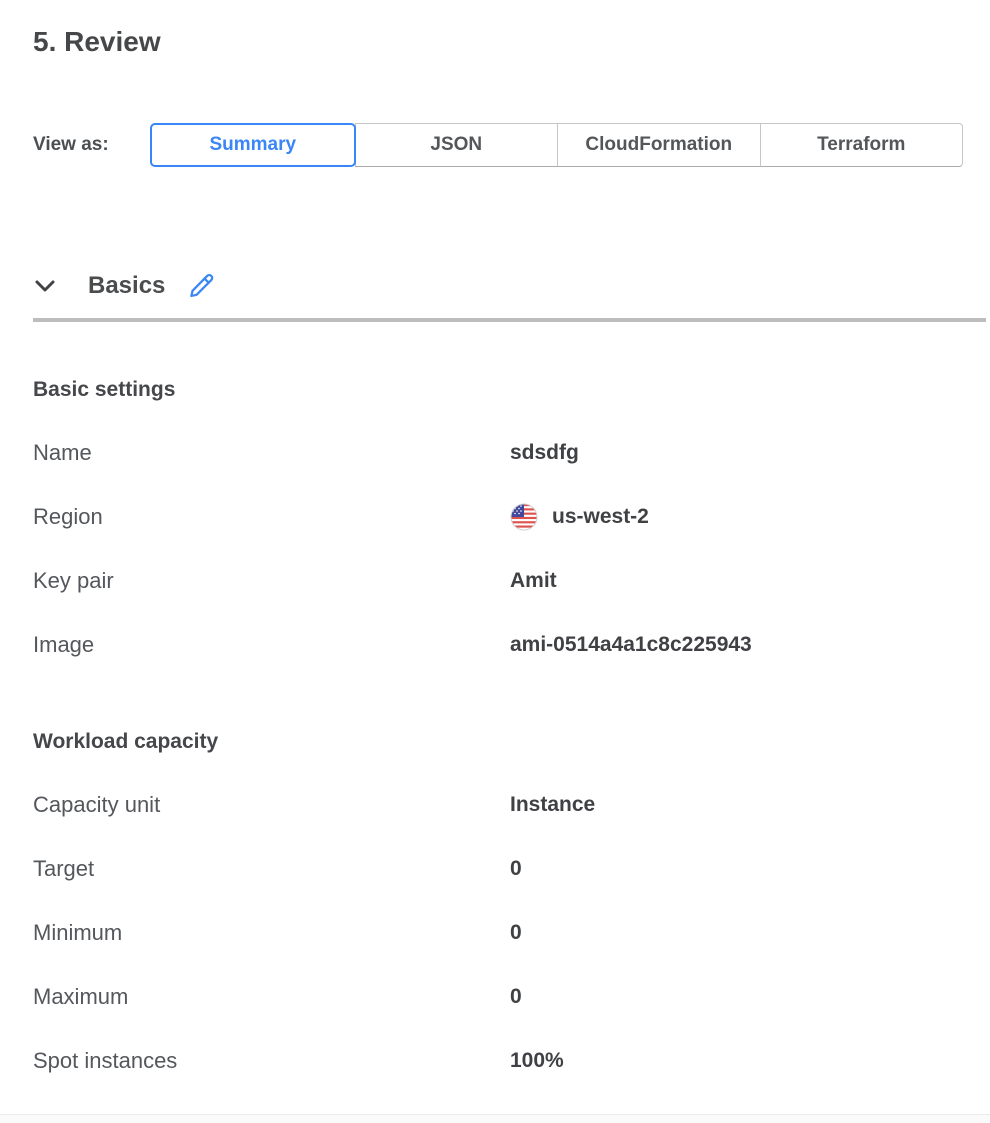 This screenshot has width=990, height=1123. I want to click on view-as-label: View as:, so click(71, 144).